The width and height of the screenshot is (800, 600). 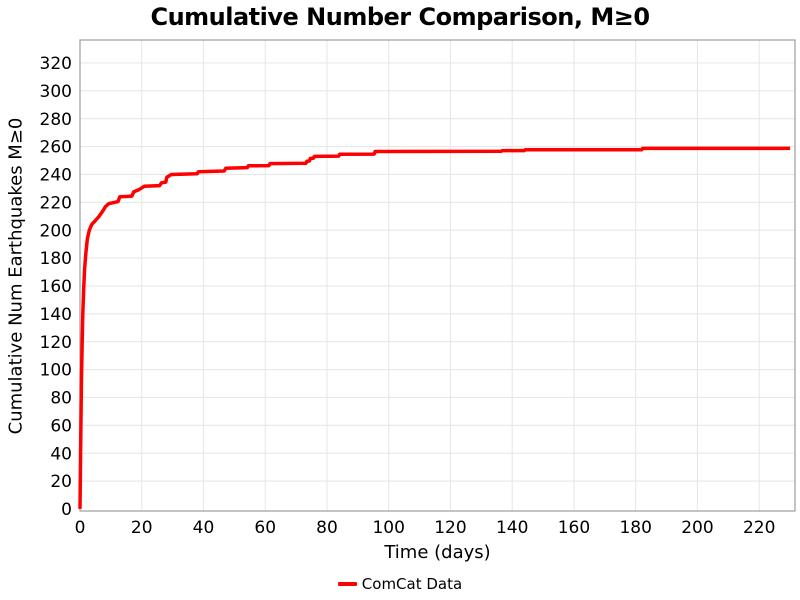 What do you see at coordinates (204, 528) in the screenshot?
I see `x-tick-label: 40` at bounding box center [204, 528].